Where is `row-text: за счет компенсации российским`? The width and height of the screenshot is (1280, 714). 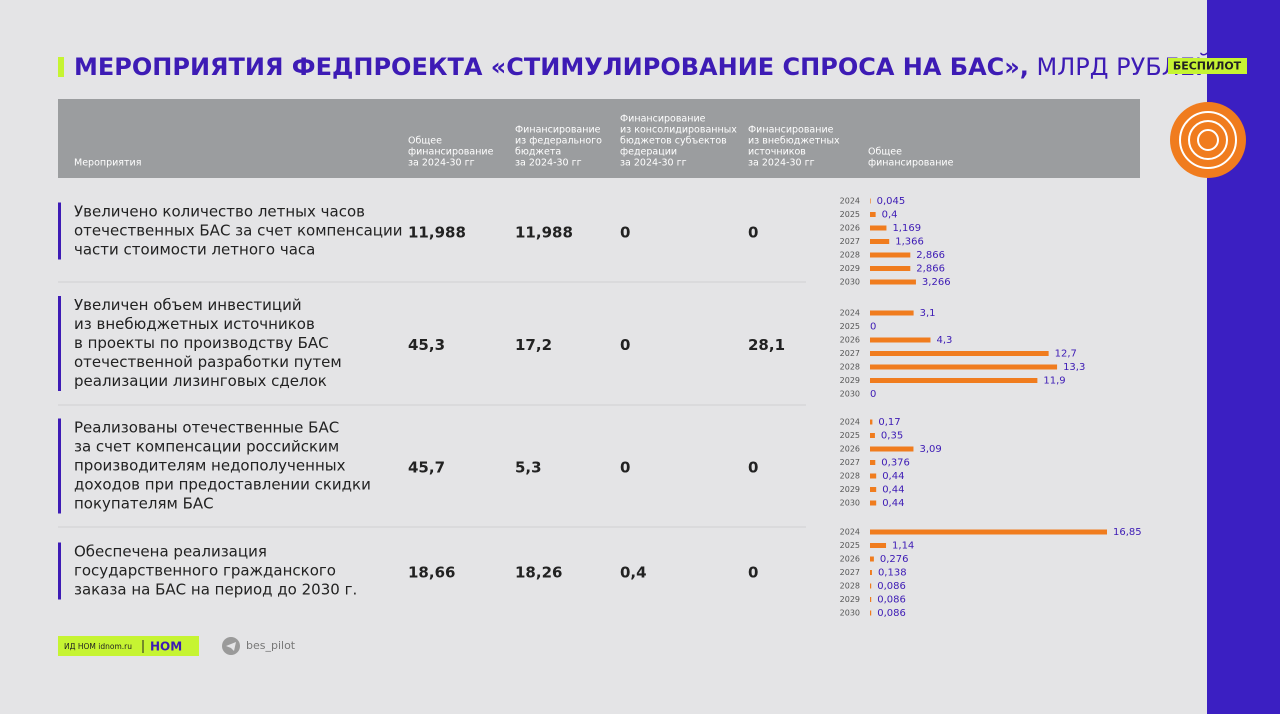
row-text: за счет компенсации российским is located at coordinates (206, 447).